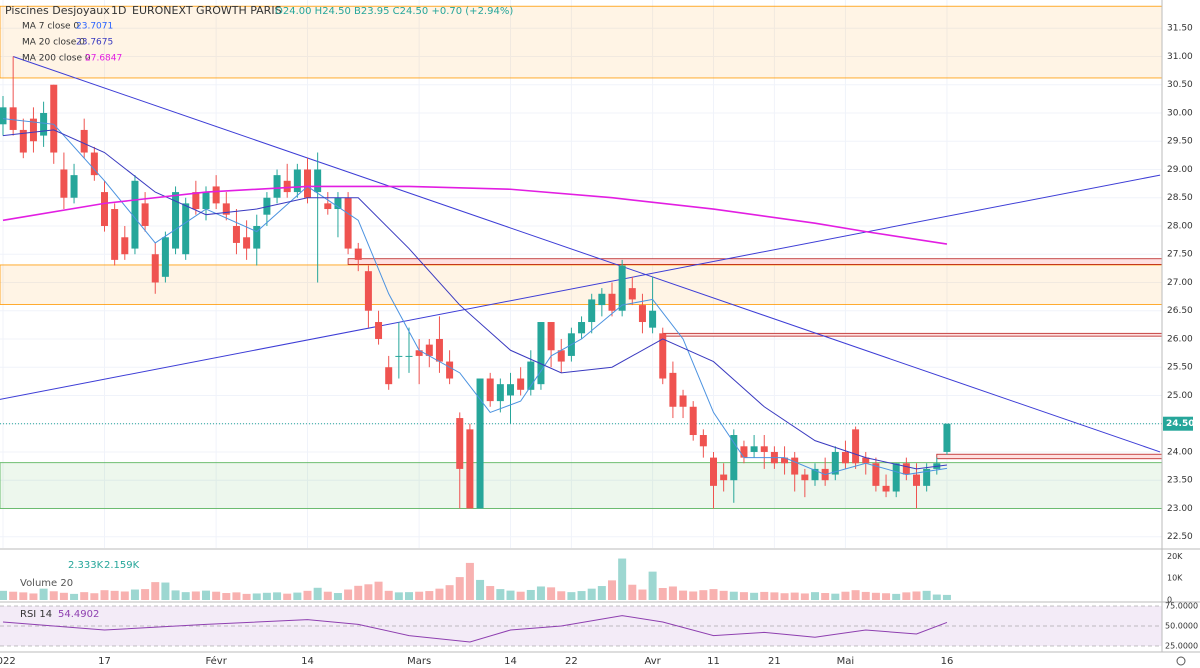  I want to click on rsi-title: RSI 14, so click(36, 614).